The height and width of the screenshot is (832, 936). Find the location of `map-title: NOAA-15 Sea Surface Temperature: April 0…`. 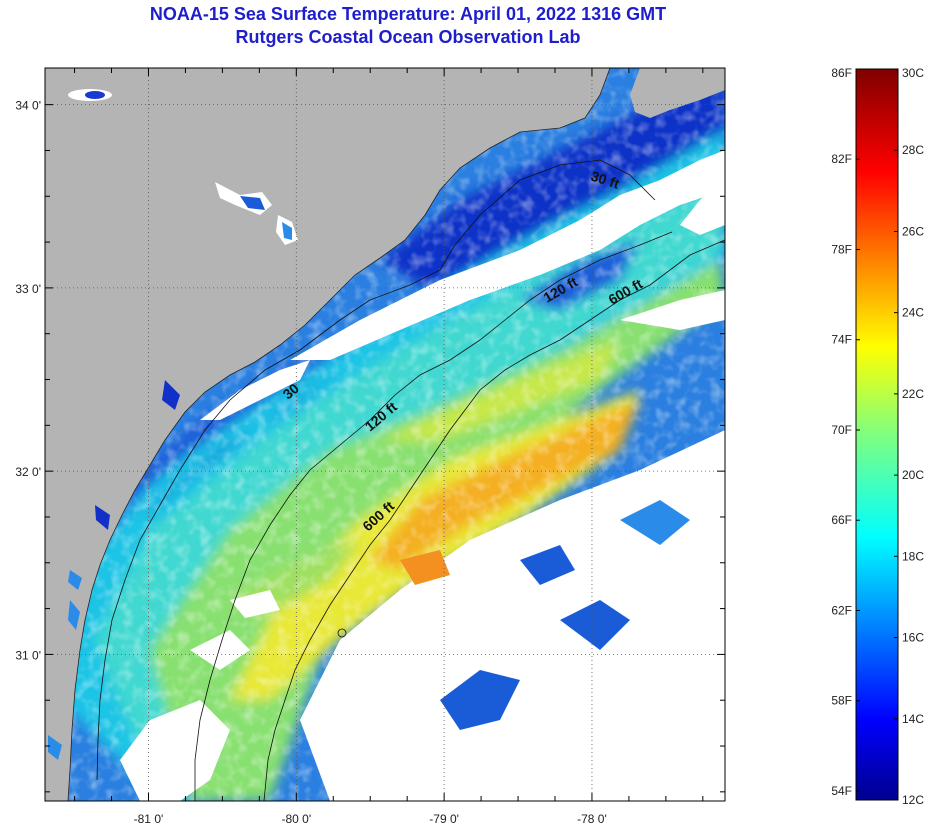

map-title: NOAA-15 Sea Surface Temperature: April 0… is located at coordinates (408, 14).